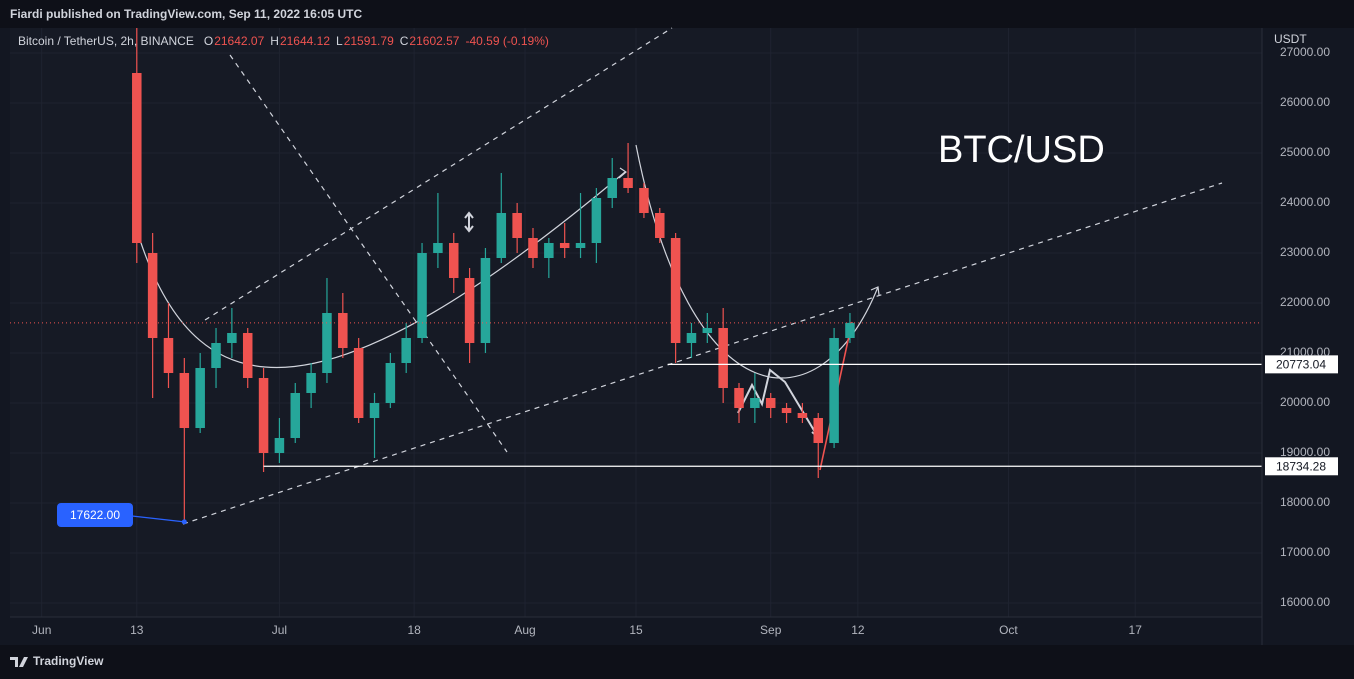 The width and height of the screenshot is (1354, 679). I want to click on ohlc-value: 21642.07, so click(239, 41).